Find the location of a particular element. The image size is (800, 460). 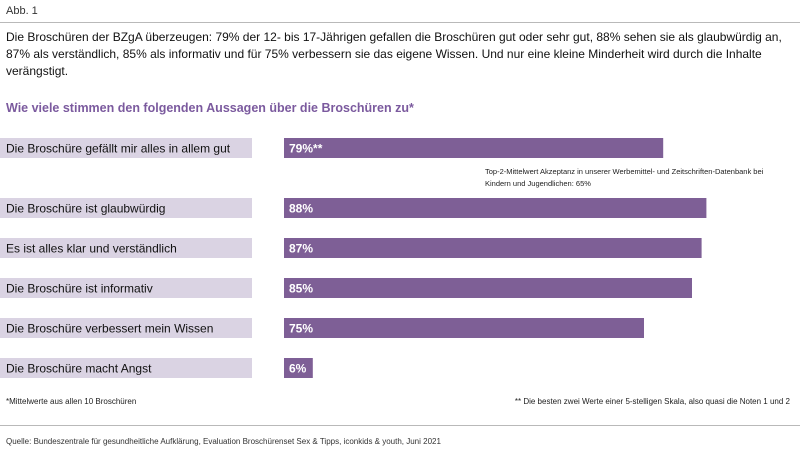

value-label: 85% is located at coordinates (301, 289).